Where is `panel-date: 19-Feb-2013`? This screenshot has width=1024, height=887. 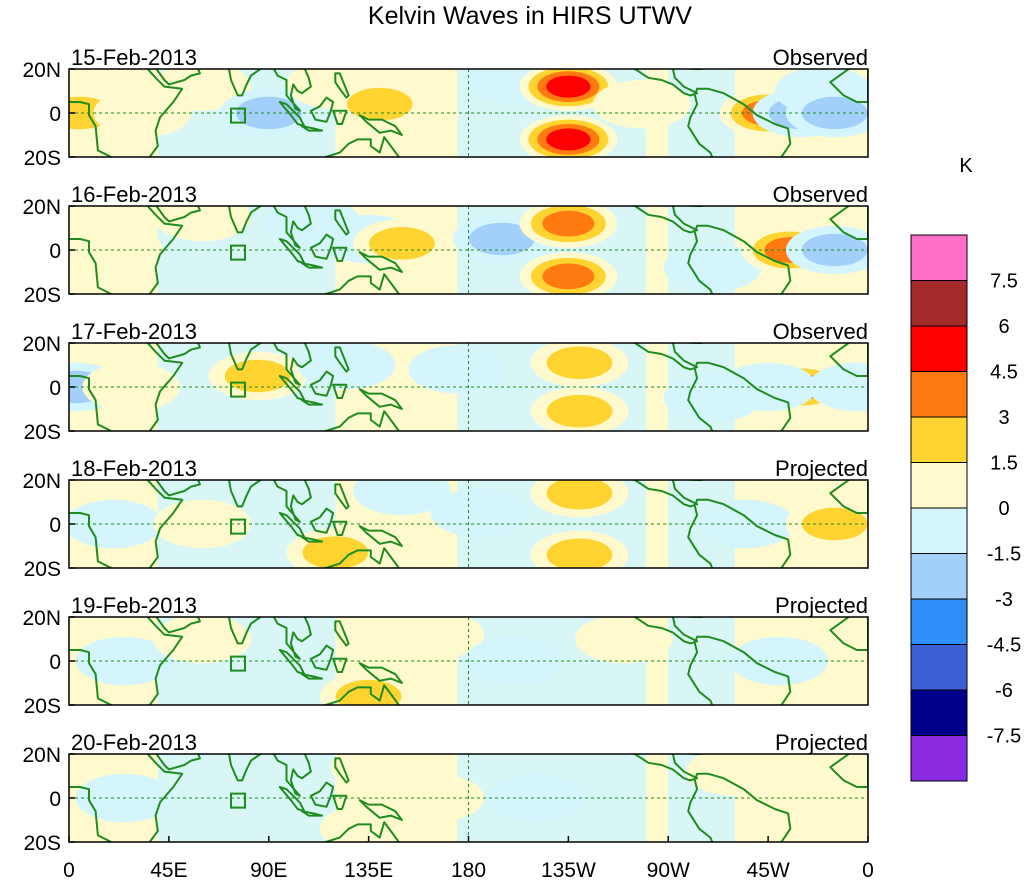 panel-date: 19-Feb-2013 is located at coordinates (134, 605).